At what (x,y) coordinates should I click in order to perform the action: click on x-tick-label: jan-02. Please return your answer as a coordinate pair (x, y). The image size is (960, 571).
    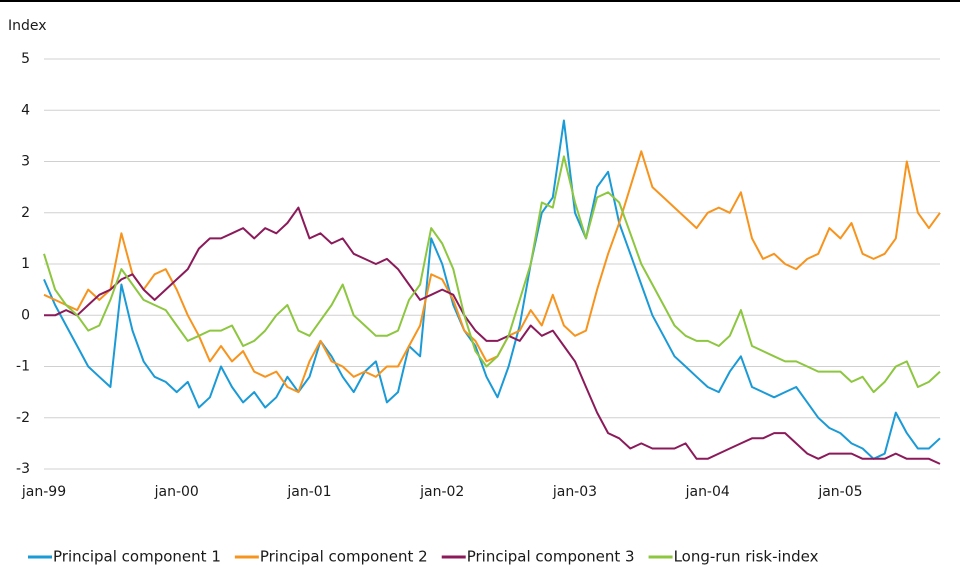
    Looking at the image, I should click on (441, 492).